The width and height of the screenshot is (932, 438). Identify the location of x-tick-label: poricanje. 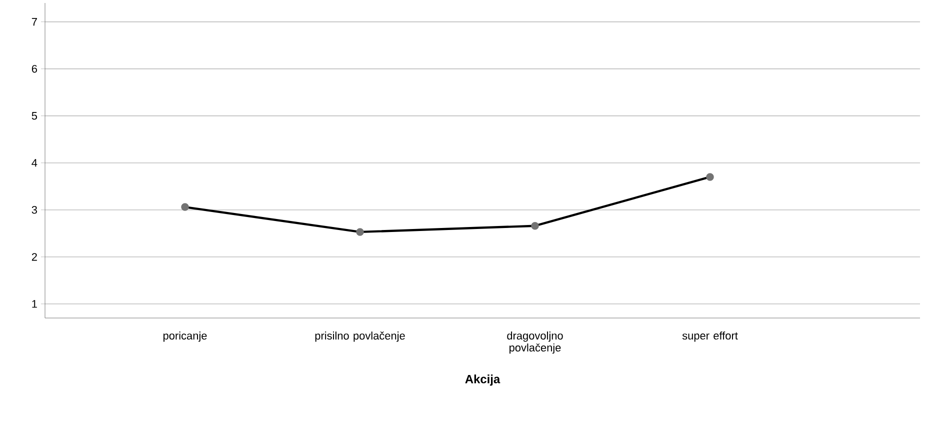
(185, 337).